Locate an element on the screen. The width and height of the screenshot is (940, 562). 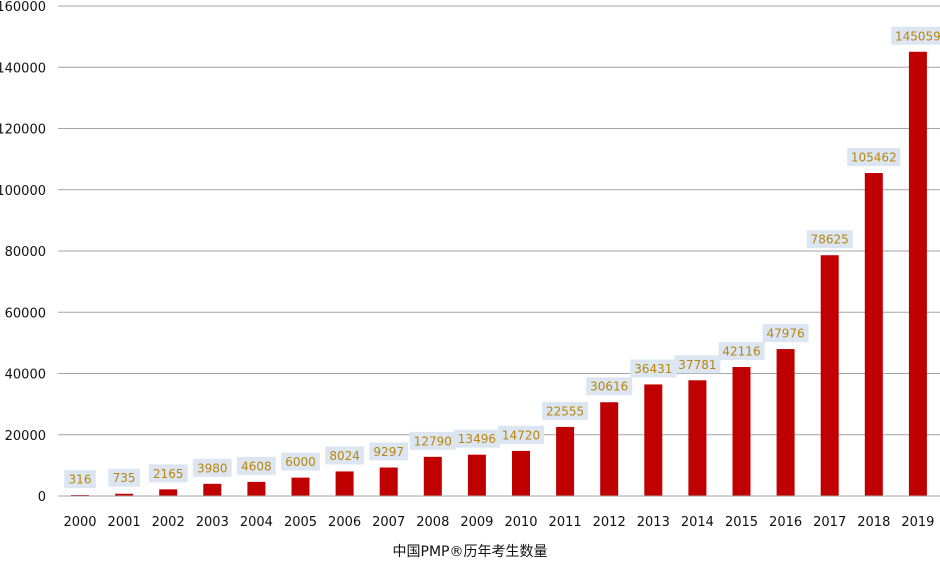
data-label: 4608 is located at coordinates (256, 465).